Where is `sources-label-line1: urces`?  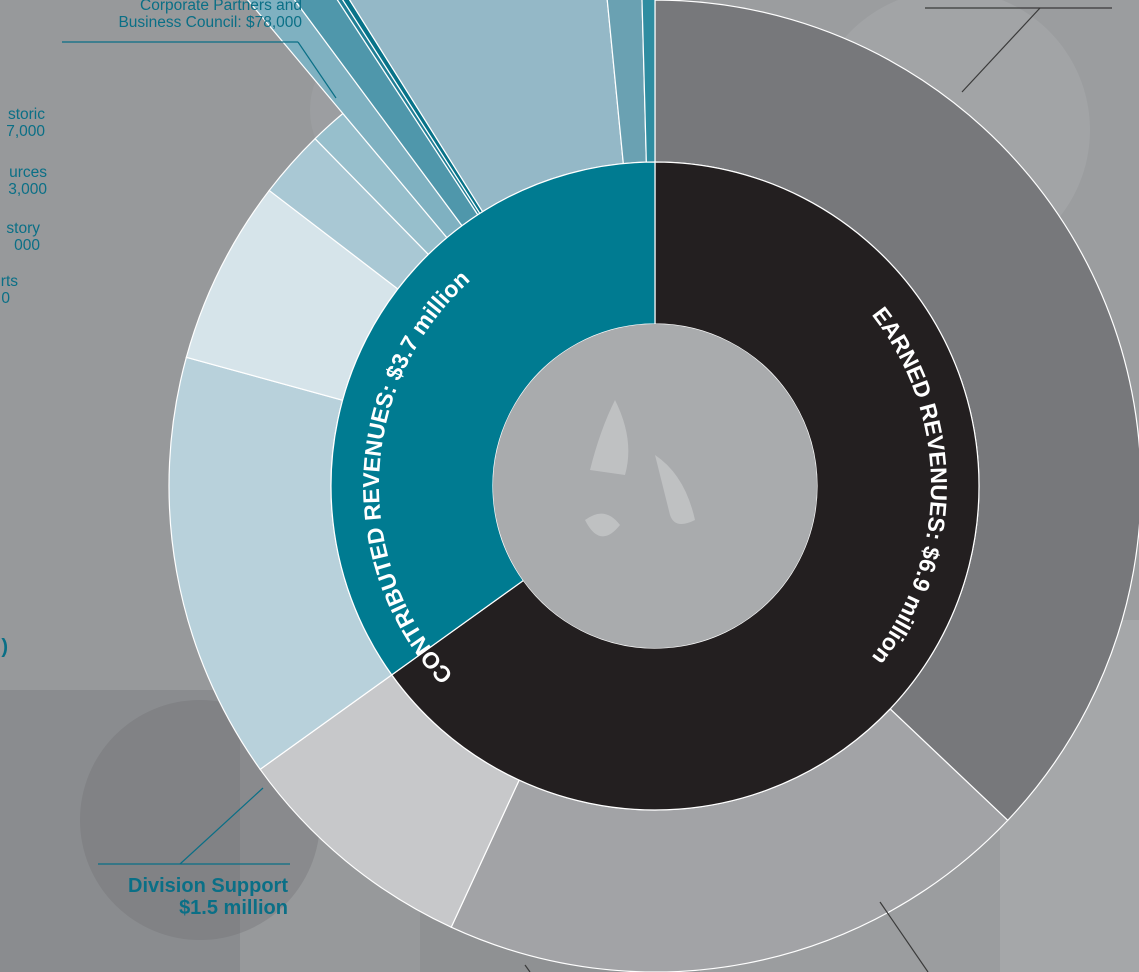
sources-label-line1: urces is located at coordinates (28, 172).